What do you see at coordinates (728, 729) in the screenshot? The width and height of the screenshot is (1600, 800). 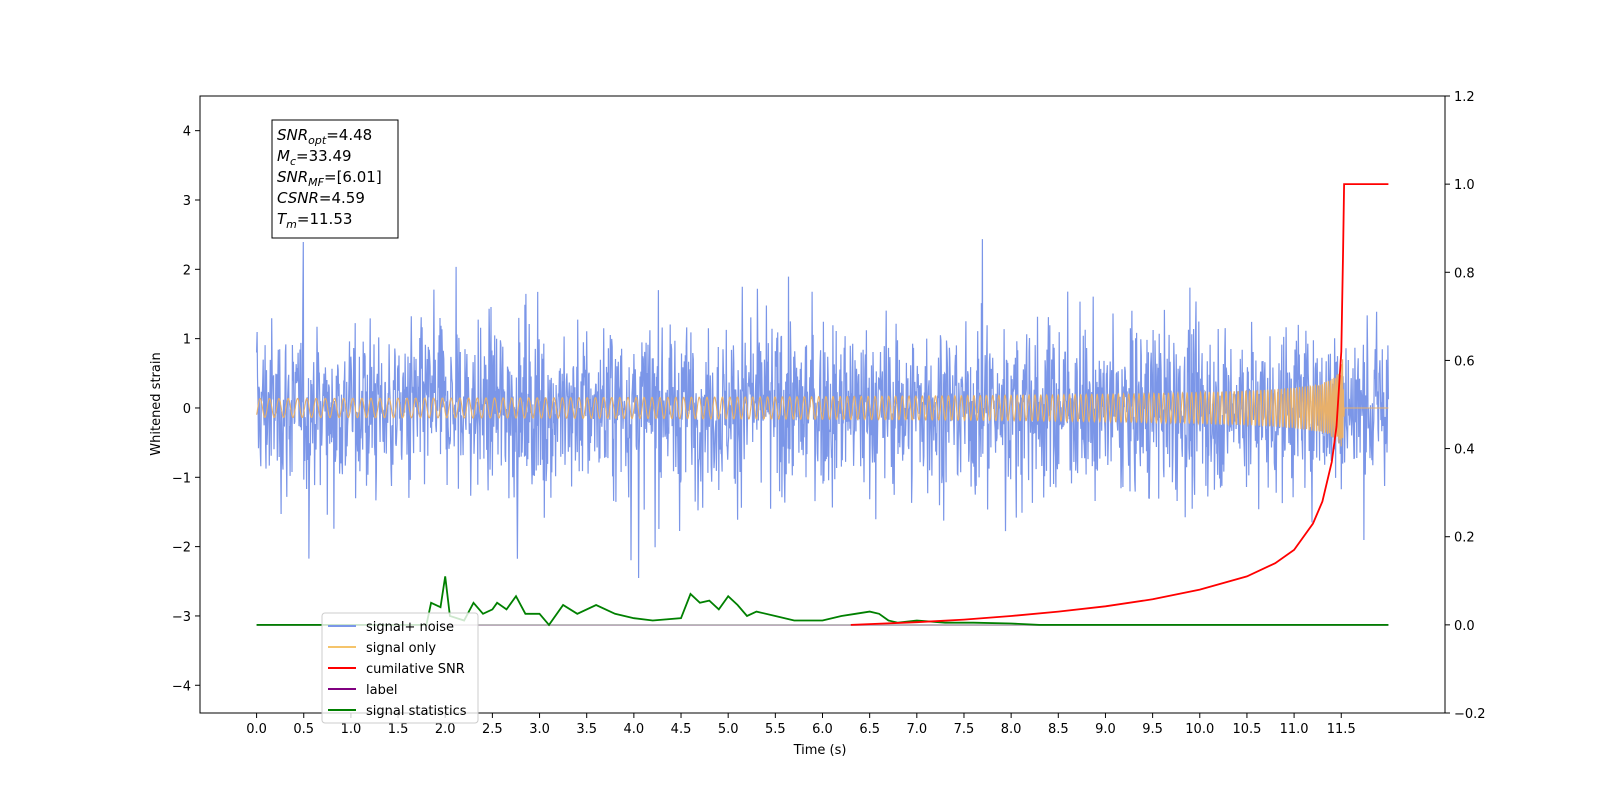 I see `x-tick-label: 5.0` at bounding box center [728, 729].